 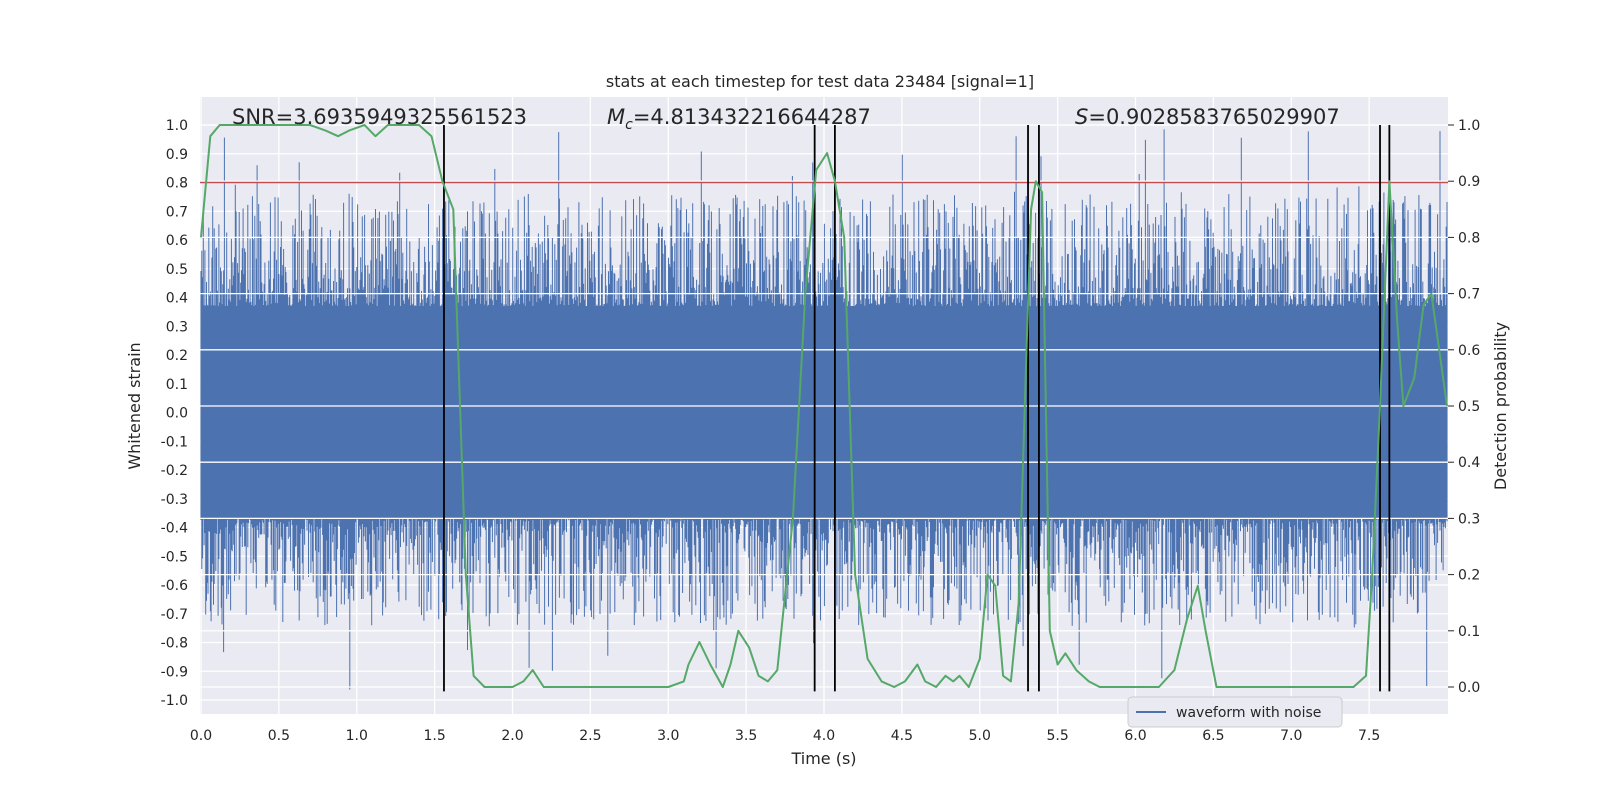 I want to click on x-tick-label: 7.0, so click(x=1291, y=736).